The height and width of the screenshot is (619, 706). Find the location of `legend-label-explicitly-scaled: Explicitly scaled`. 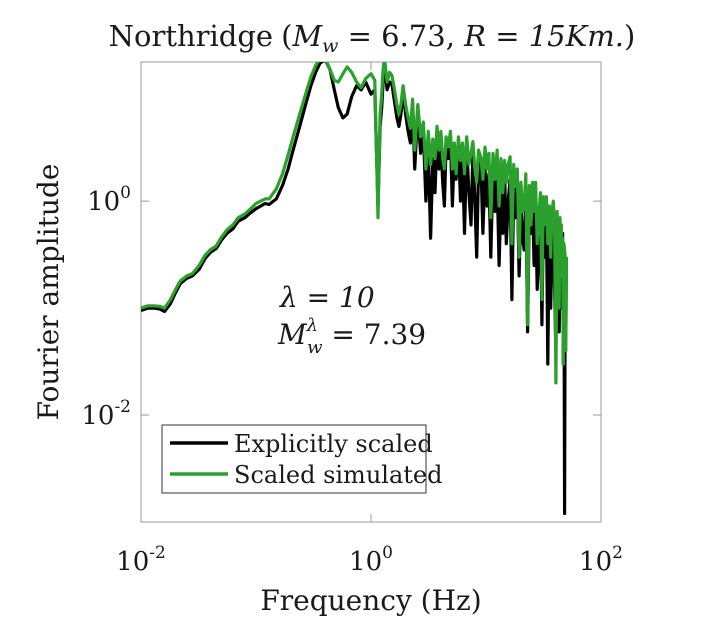

legend-label-explicitly-scaled: Explicitly scaled is located at coordinates (333, 444).